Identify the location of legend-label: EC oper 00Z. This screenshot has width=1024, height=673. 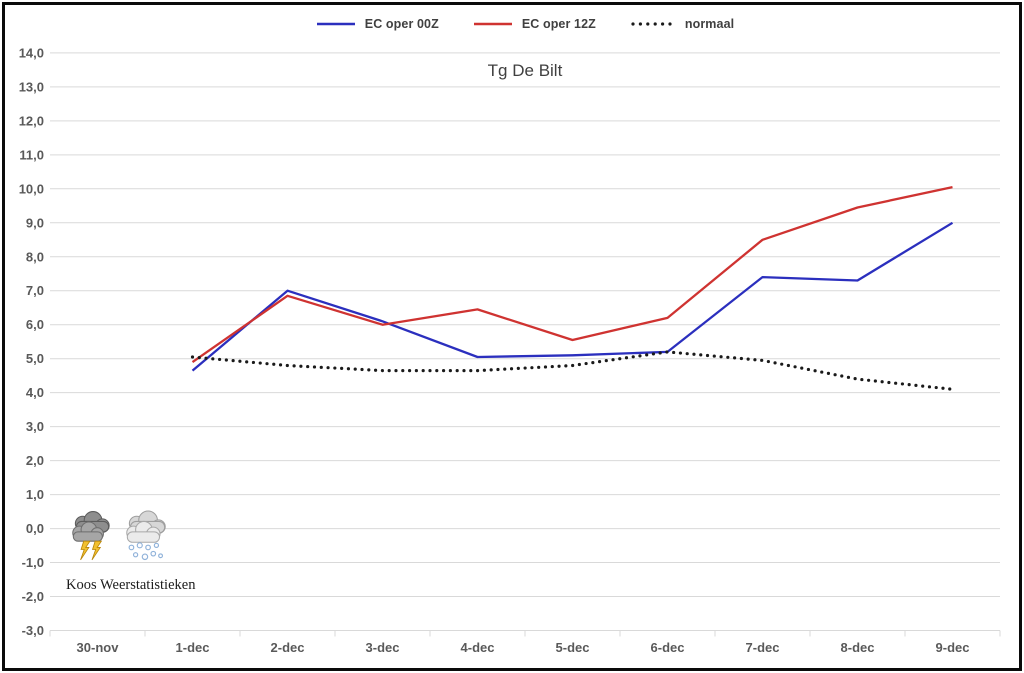
(401, 24).